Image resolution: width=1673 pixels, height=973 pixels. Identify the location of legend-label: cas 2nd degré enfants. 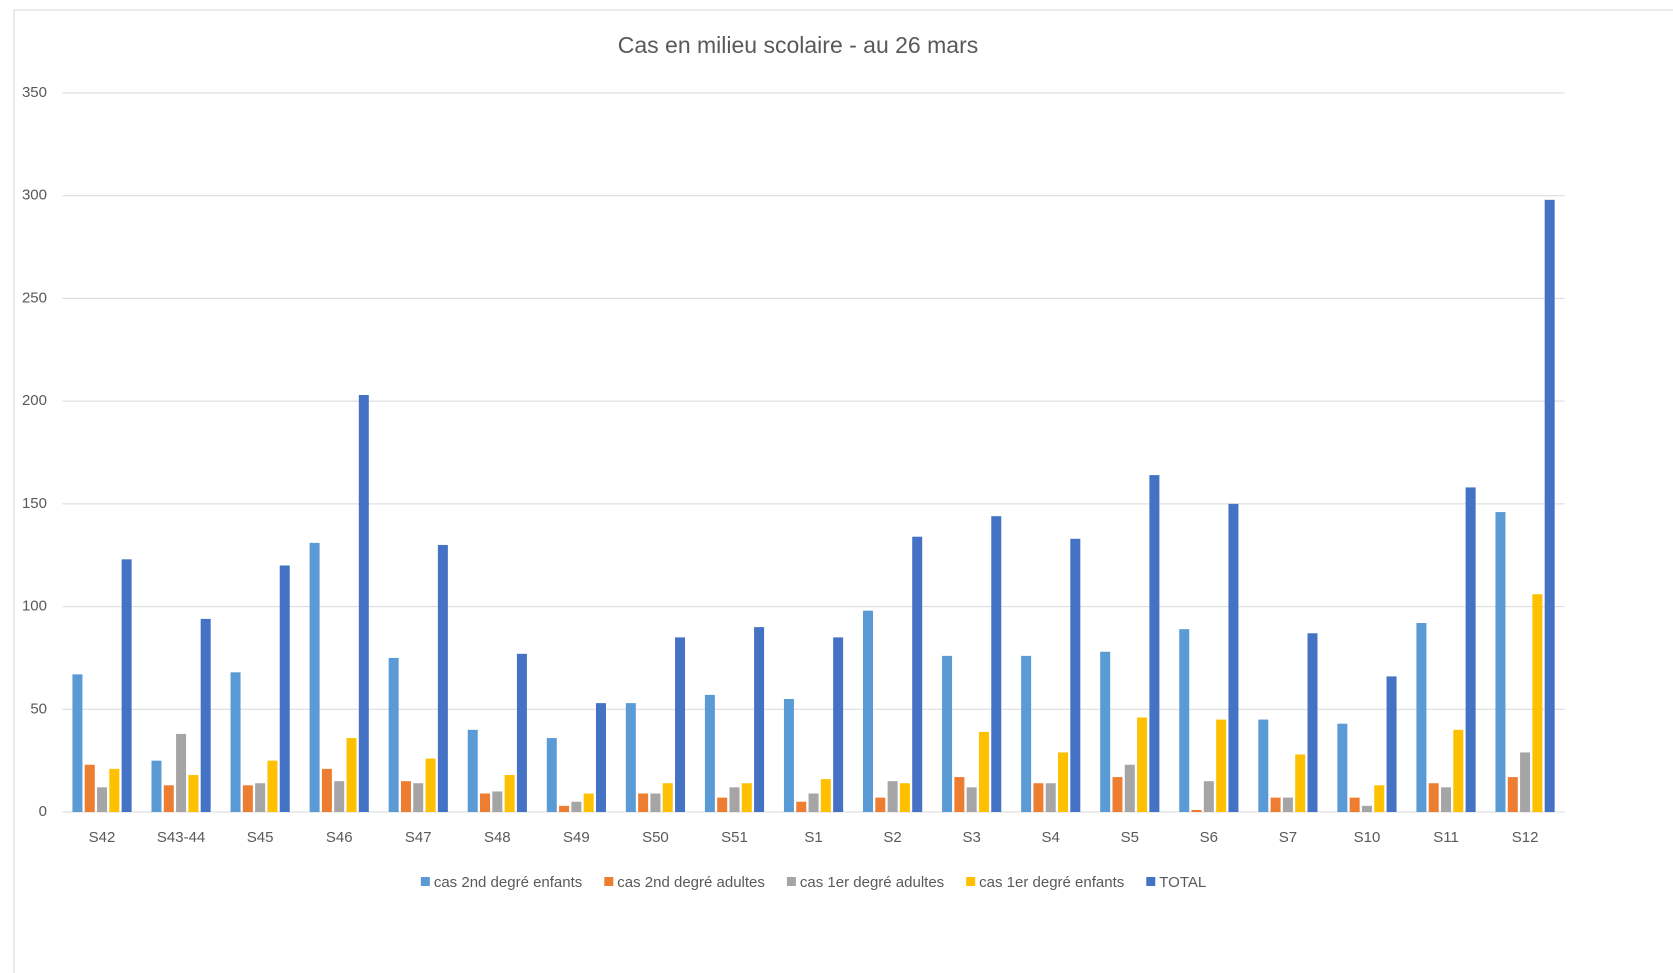
(508, 882).